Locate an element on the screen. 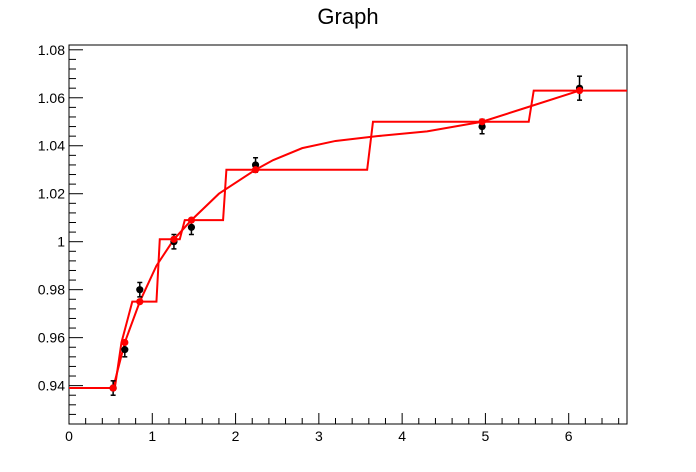  x-tick-label: 3 is located at coordinates (319, 436).